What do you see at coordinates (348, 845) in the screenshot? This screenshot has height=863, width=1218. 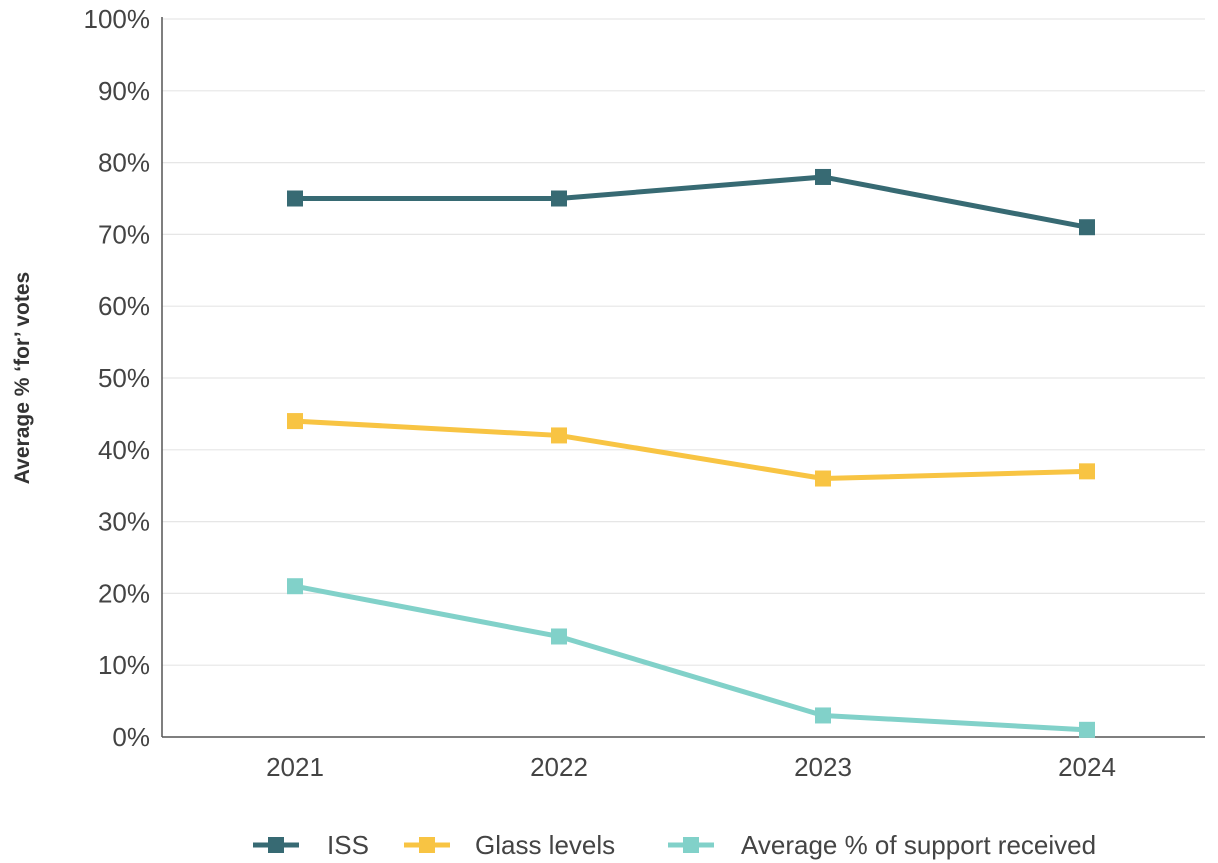 I see `legend-label: ISS` at bounding box center [348, 845].